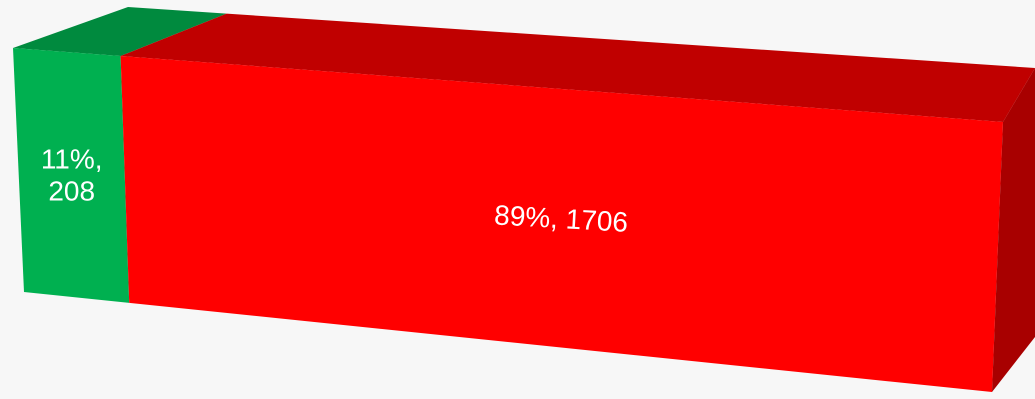  I want to click on data-label-1: 11%, 208, so click(72, 175).